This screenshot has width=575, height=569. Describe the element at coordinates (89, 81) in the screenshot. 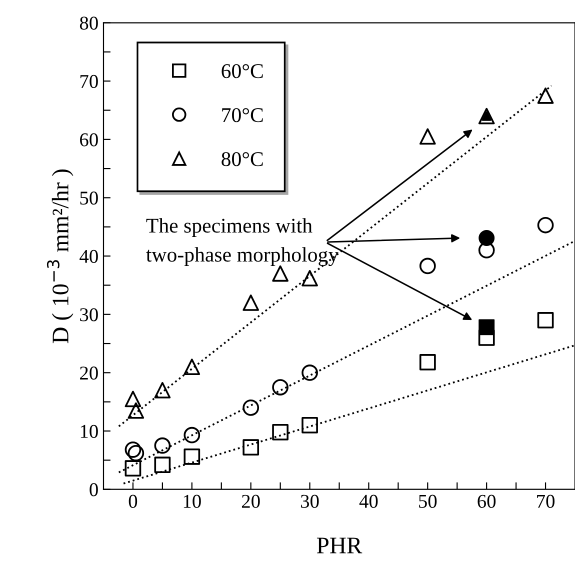

I see `y-tick-label: 70` at that location.